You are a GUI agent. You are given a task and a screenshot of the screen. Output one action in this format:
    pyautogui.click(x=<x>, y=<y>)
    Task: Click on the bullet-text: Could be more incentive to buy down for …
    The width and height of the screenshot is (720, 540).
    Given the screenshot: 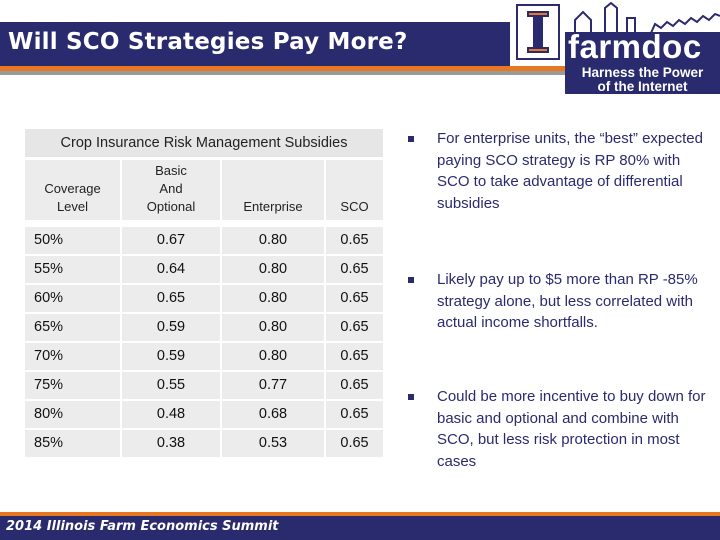 What is the action you would take?
    pyautogui.click(x=571, y=429)
    